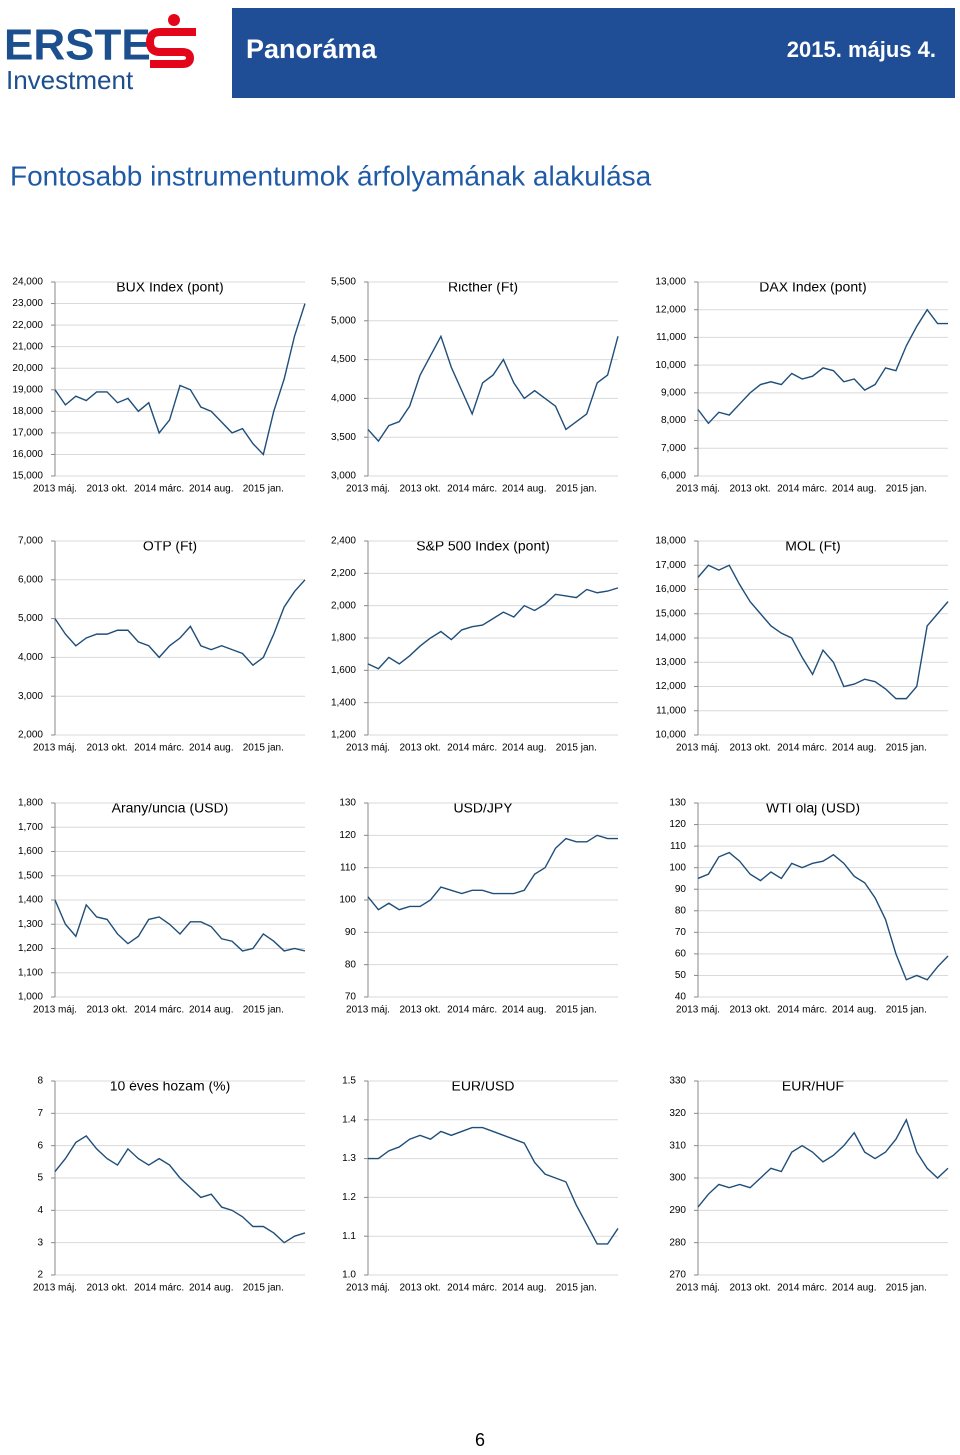  What do you see at coordinates (349, 1119) in the screenshot?
I see `y-tick-label: 1.4` at bounding box center [349, 1119].